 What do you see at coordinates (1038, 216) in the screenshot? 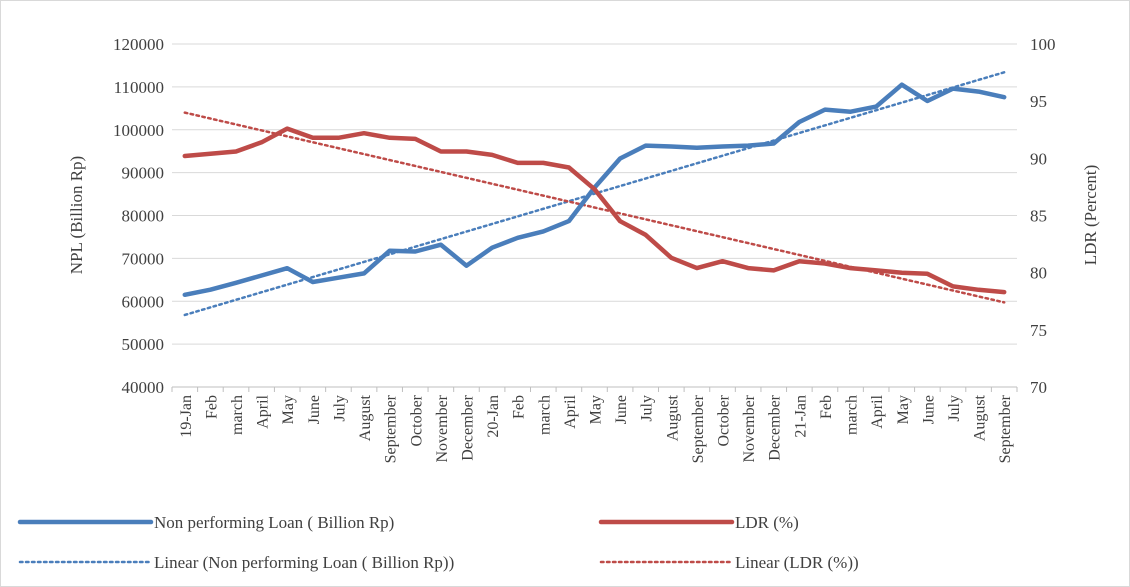
I see `y-right-tick-label: 85` at bounding box center [1038, 216].